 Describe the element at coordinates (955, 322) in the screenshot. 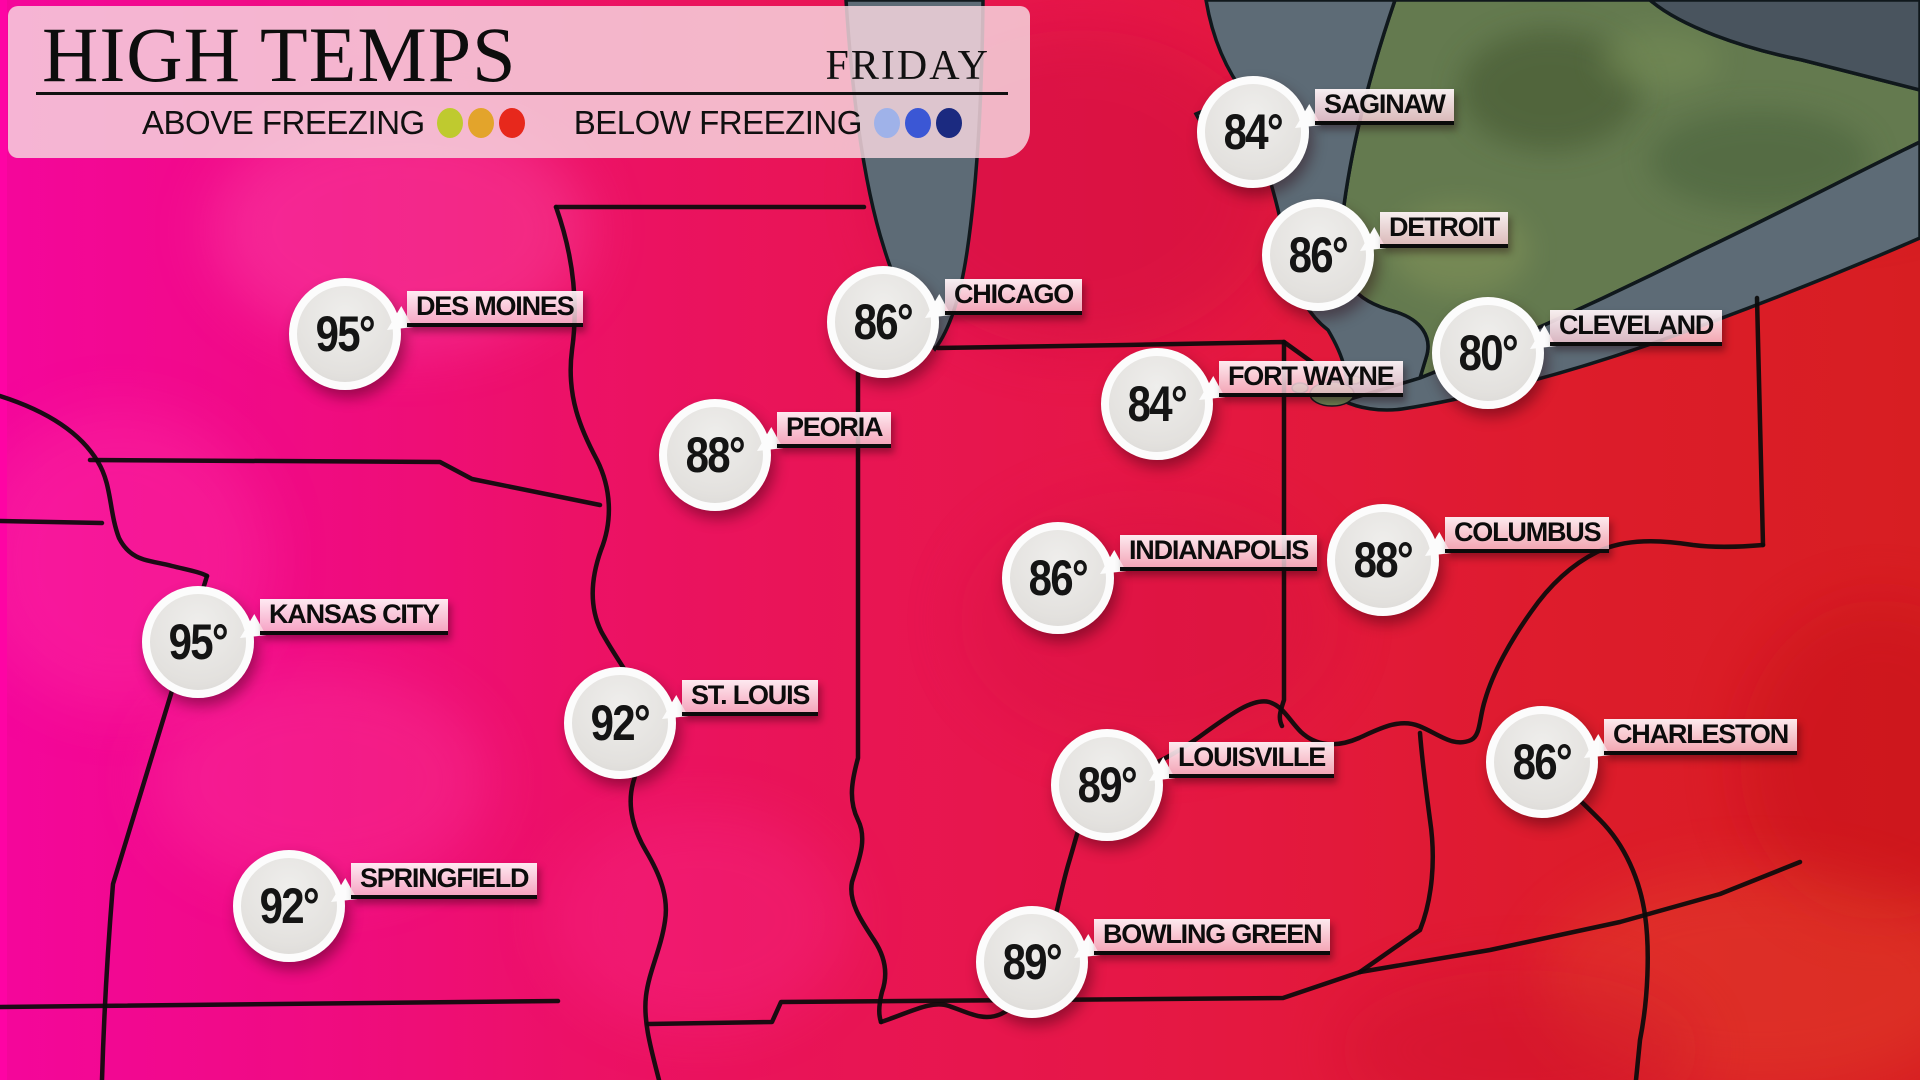

I see `city-marker: 86° CHICAGO` at that location.